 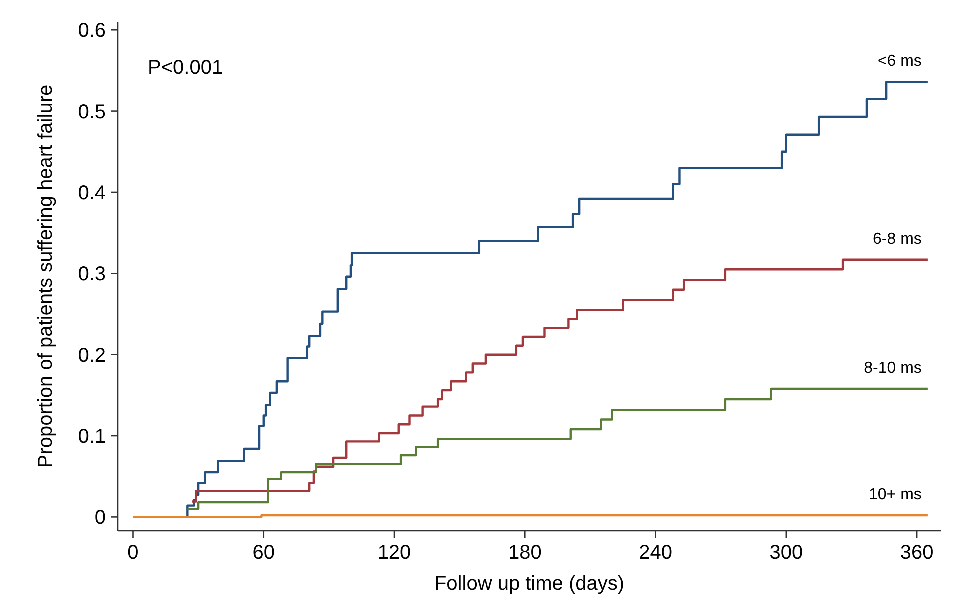 What do you see at coordinates (92, 437) in the screenshot?
I see `y-tick-label: 0.1` at bounding box center [92, 437].